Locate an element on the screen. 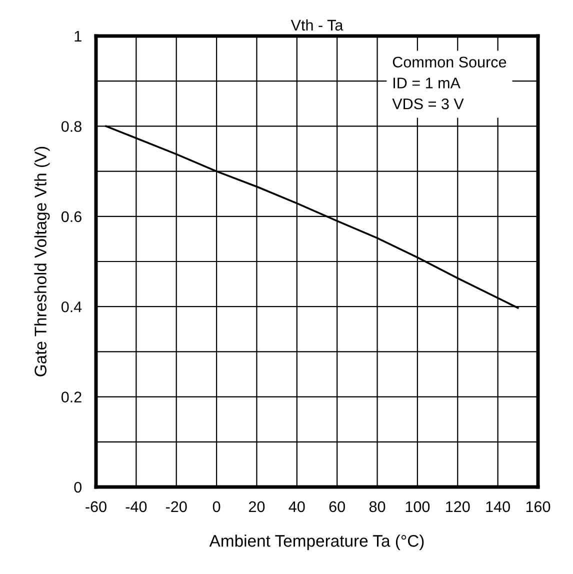  annotation: Common Source ID = 1 mA VDS = 3 V is located at coordinates (449, 83).